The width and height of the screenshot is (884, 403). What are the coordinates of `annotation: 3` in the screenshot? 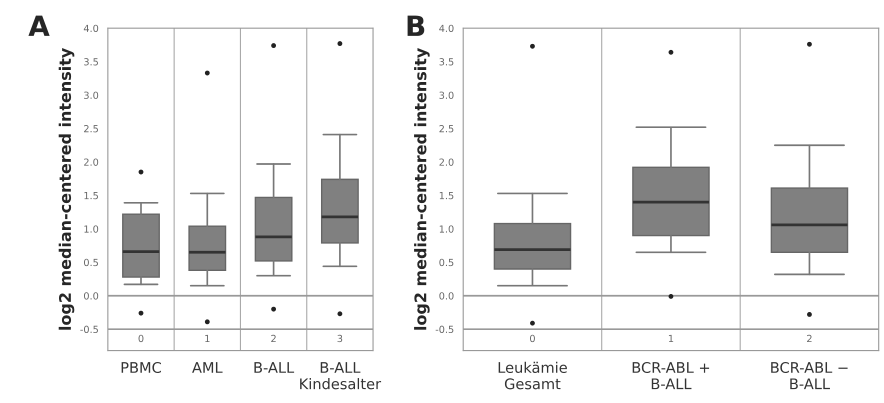 It's located at (340, 338).